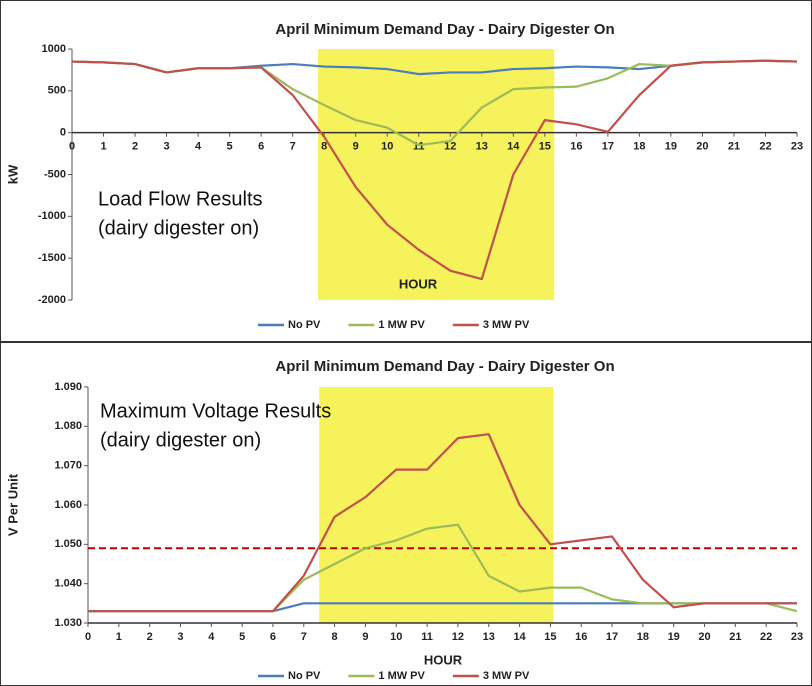 This screenshot has width=812, height=686. What do you see at coordinates (68, 466) in the screenshot?
I see `y-tick-label: 1.070` at bounding box center [68, 466].